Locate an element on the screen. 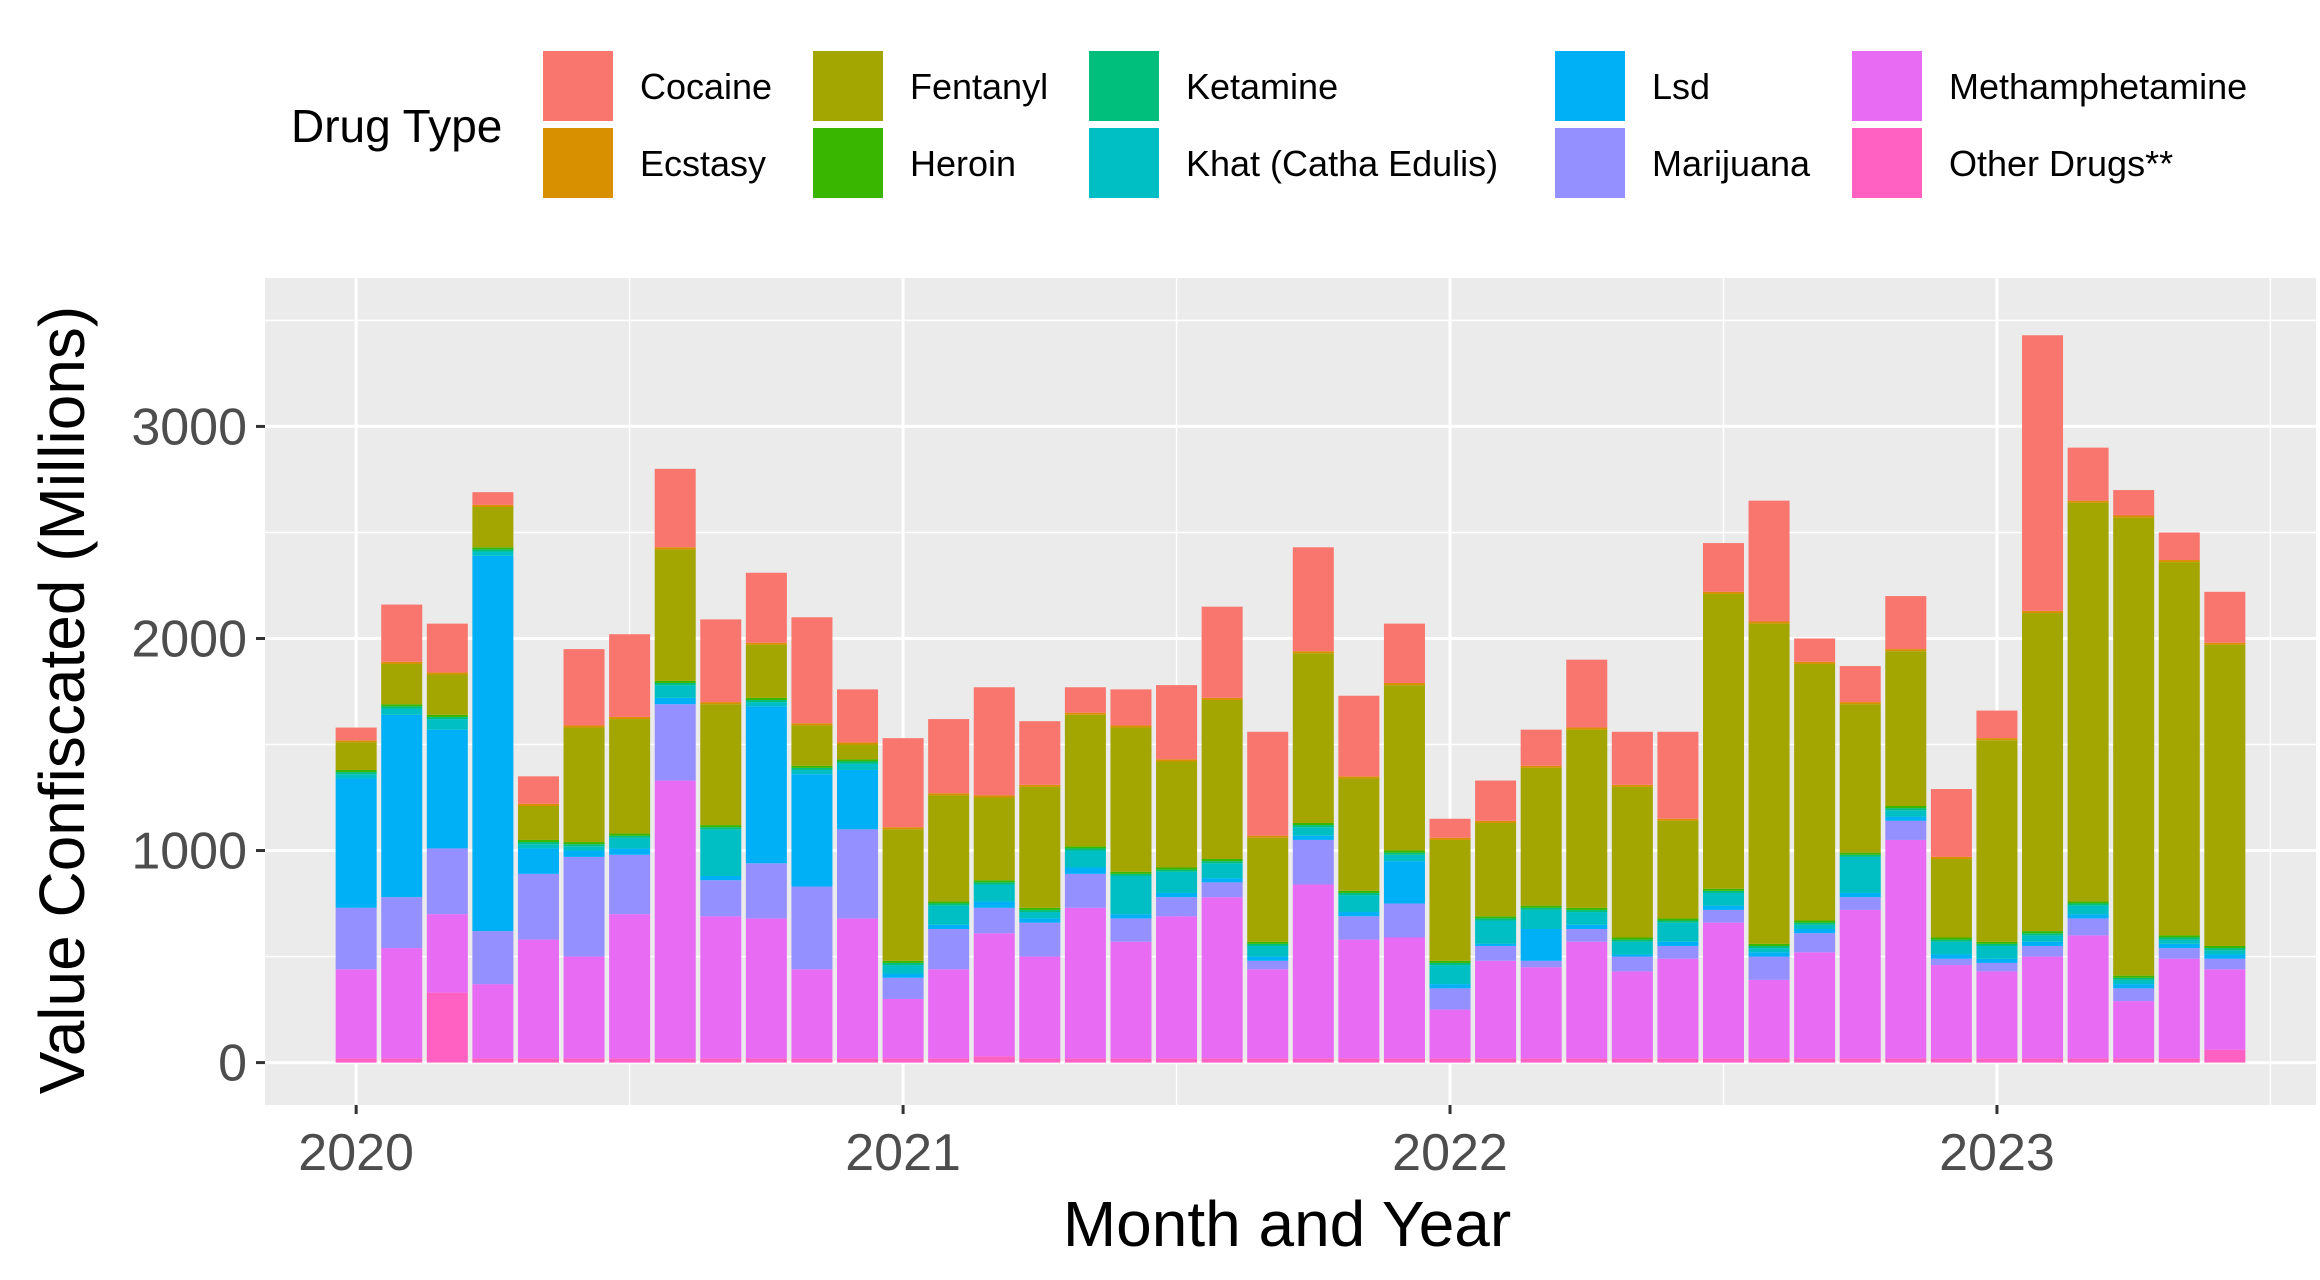 This screenshot has height=1280, width=2320. y-axis-title: Value Confiscated (Millions) is located at coordinates (62, 700).